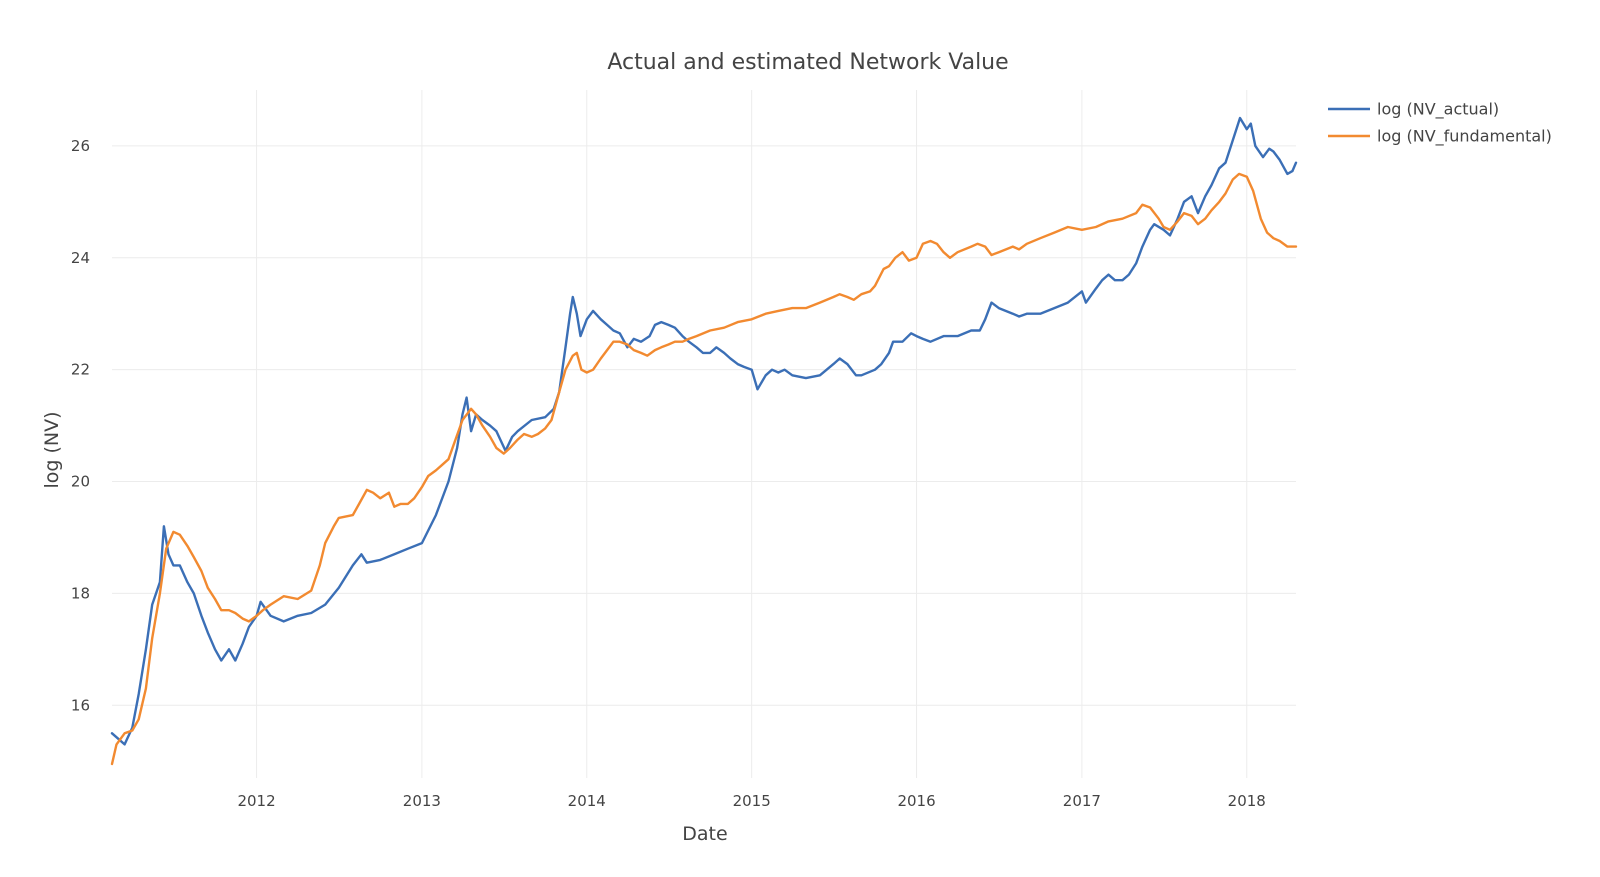 This screenshot has height=877, width=1600. Describe the element at coordinates (80, 258) in the screenshot. I see `y-tick-label: 24` at that location.